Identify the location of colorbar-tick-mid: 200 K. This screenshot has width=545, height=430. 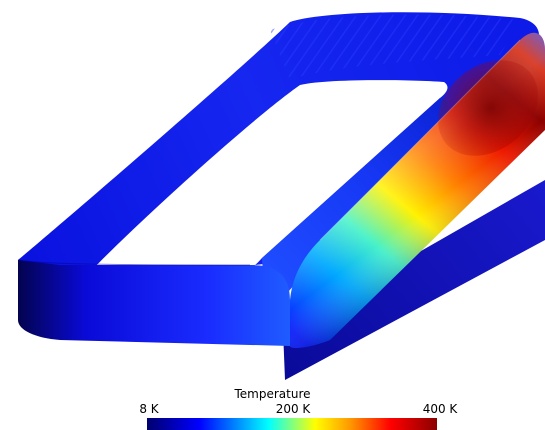
(293, 409).